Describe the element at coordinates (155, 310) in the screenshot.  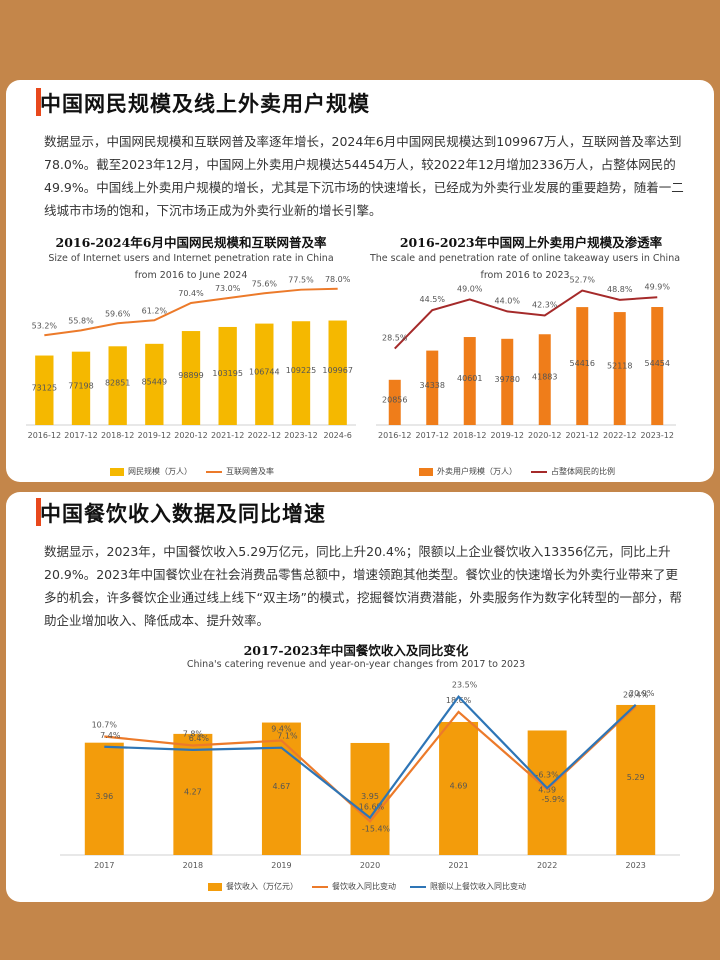
I see `line-value-label: 61.2%` at that location.